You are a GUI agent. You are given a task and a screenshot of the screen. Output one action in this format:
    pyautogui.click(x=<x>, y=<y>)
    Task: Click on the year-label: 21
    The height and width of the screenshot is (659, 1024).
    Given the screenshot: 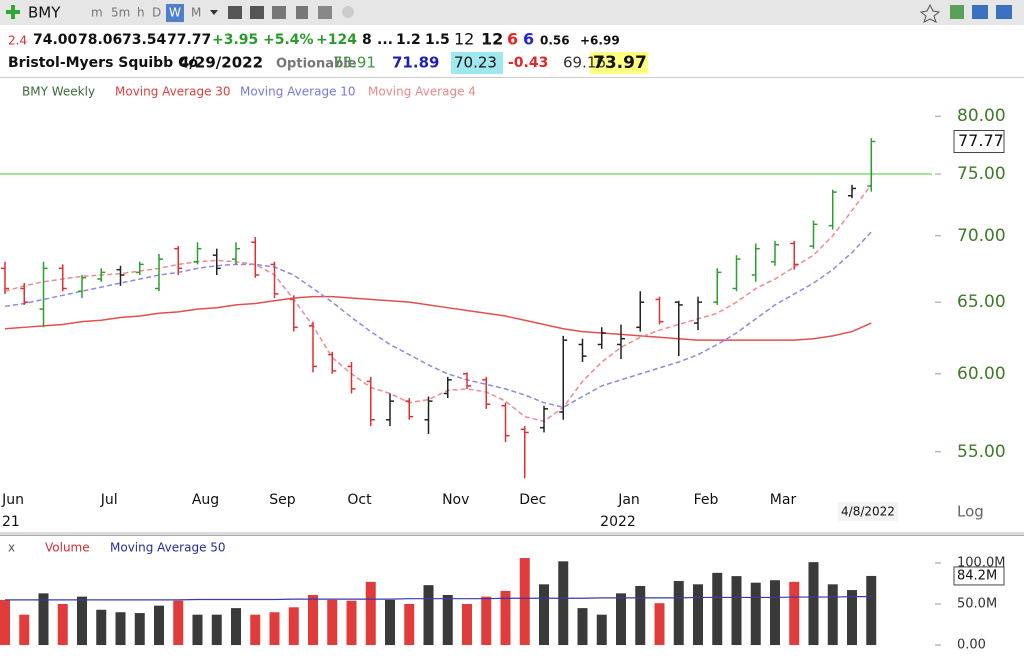 What is the action you would take?
    pyautogui.click(x=11, y=522)
    